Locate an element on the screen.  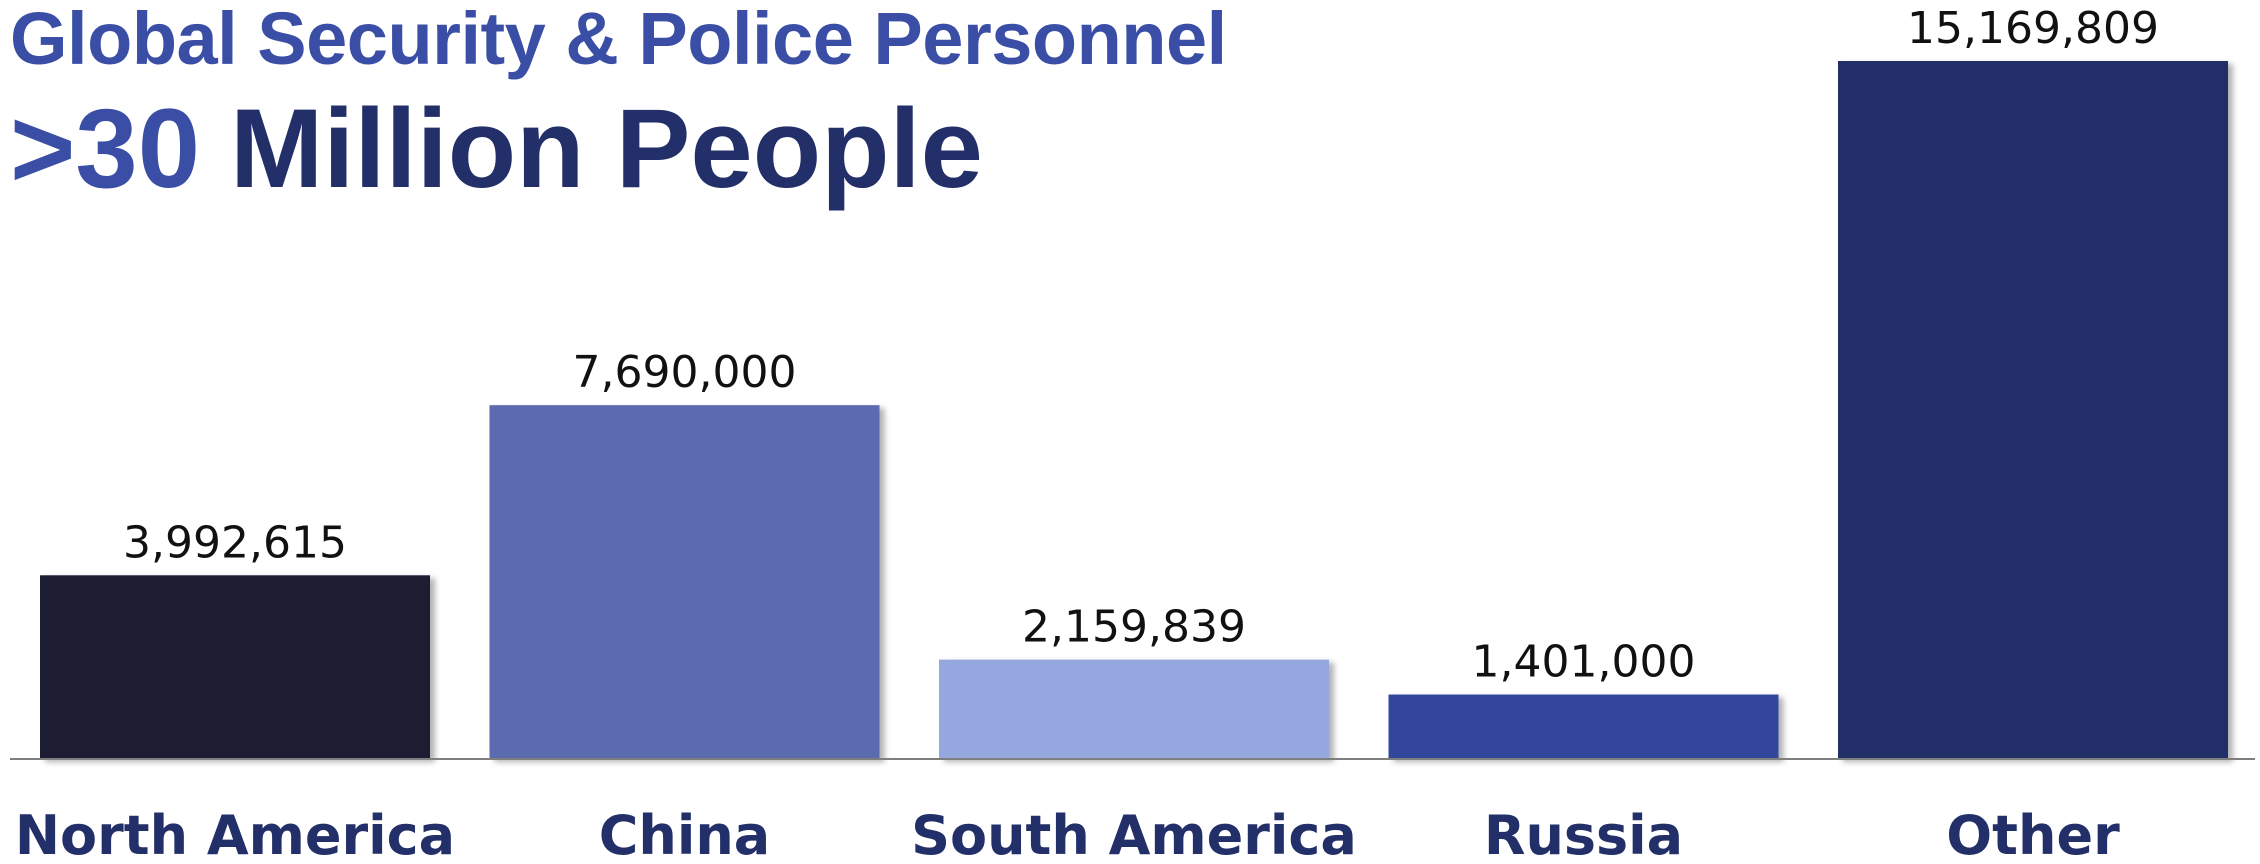
bar-north-america is located at coordinates (235, 667).